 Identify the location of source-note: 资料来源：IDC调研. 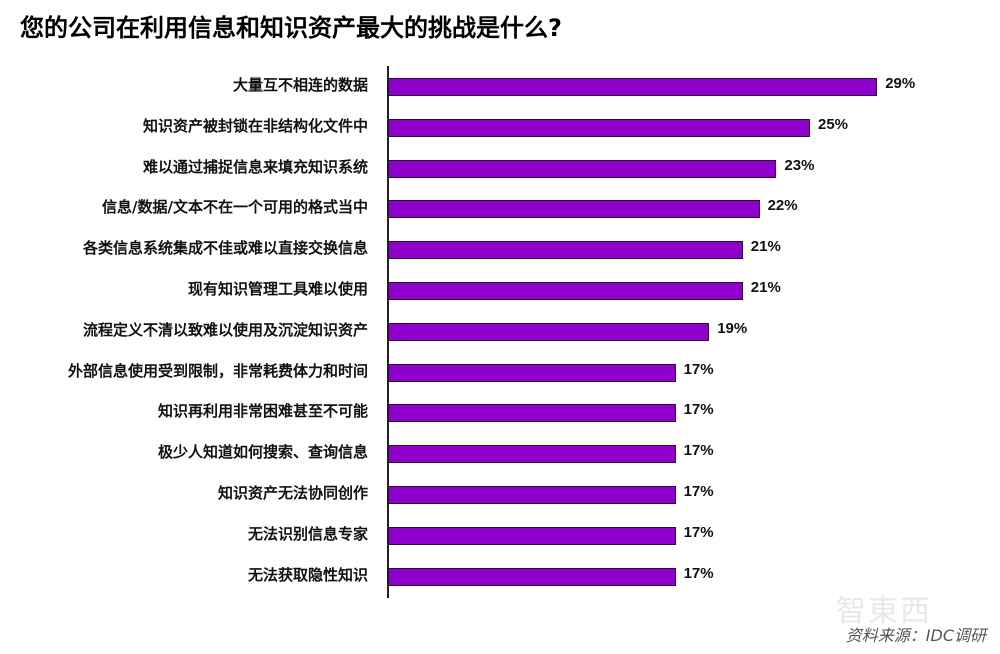
(915, 635).